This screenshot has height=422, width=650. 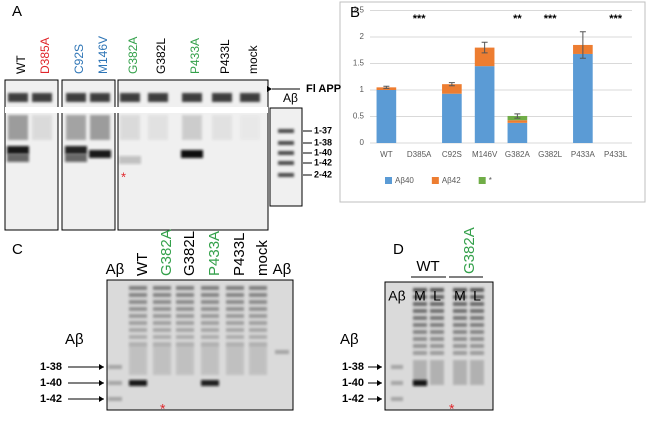 What do you see at coordinates (239, 254) in the screenshot?
I see `lane-label: P433L` at bounding box center [239, 254].